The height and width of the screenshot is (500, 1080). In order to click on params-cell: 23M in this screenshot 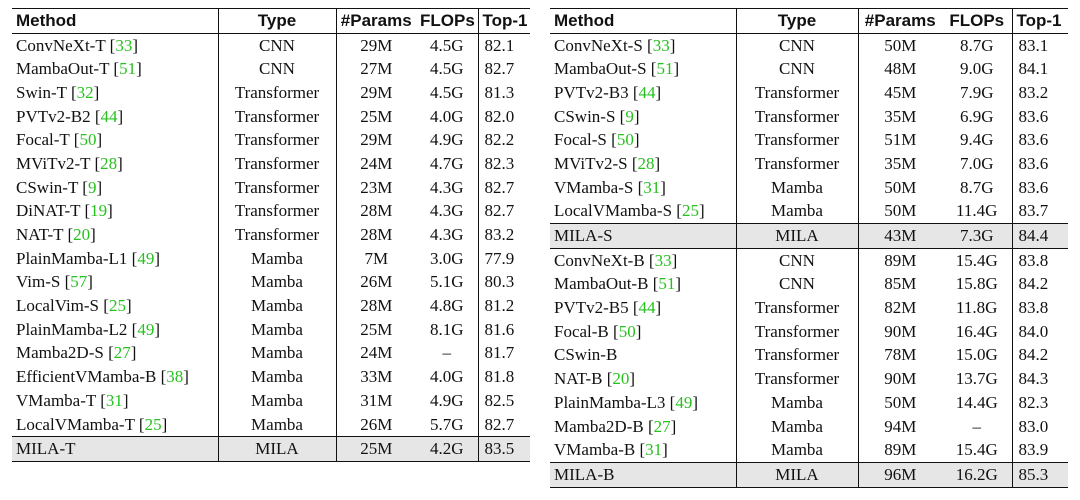, I will do `click(375, 187)`.